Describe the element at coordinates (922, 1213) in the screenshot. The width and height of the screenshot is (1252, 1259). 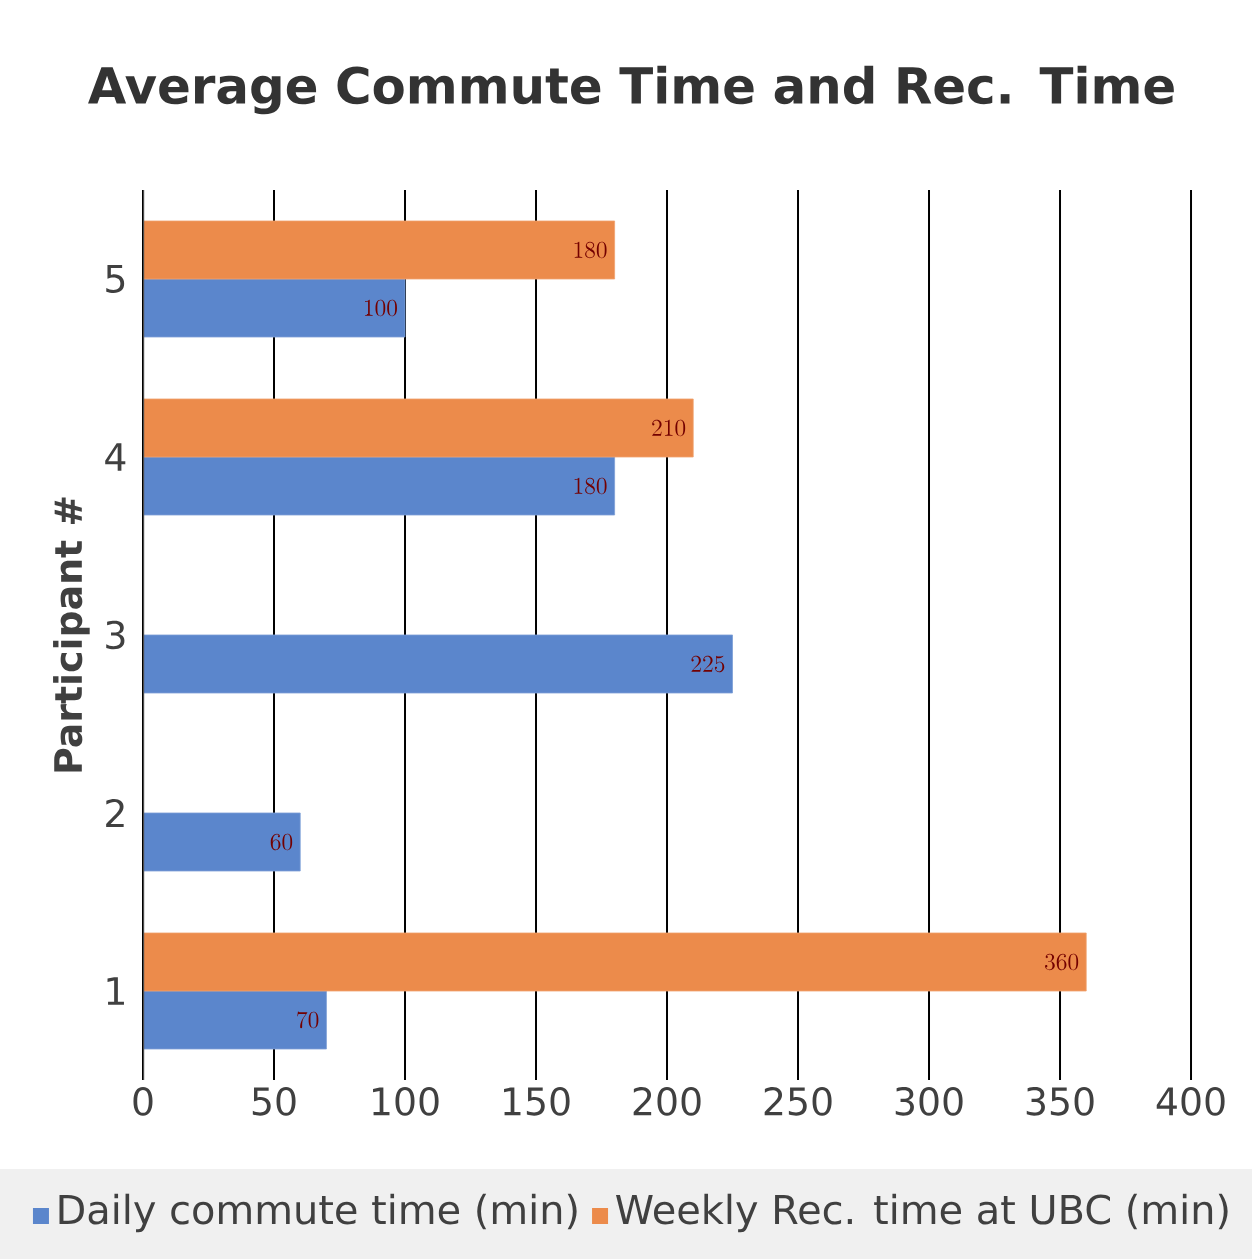
I see `legend-label: Weekly Rec. time at UBC (min)` at that location.